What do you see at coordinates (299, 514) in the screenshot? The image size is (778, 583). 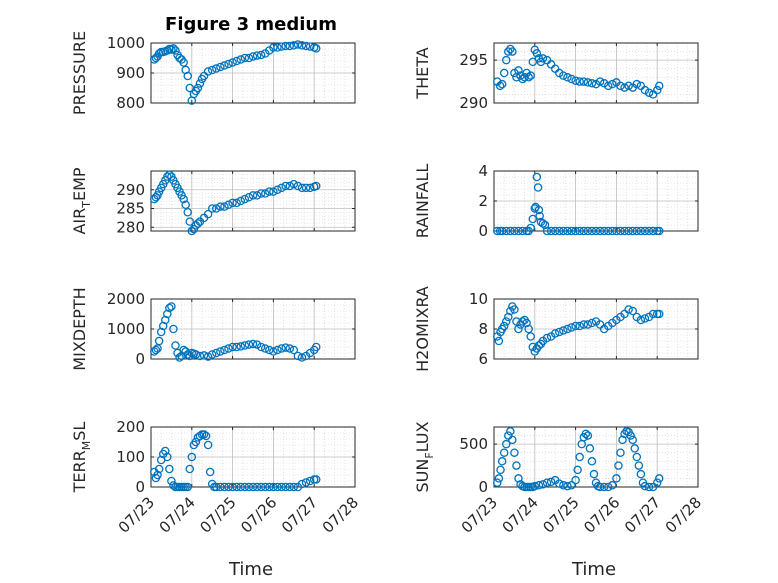 I see `x-tick-label: 07/27` at bounding box center [299, 514].